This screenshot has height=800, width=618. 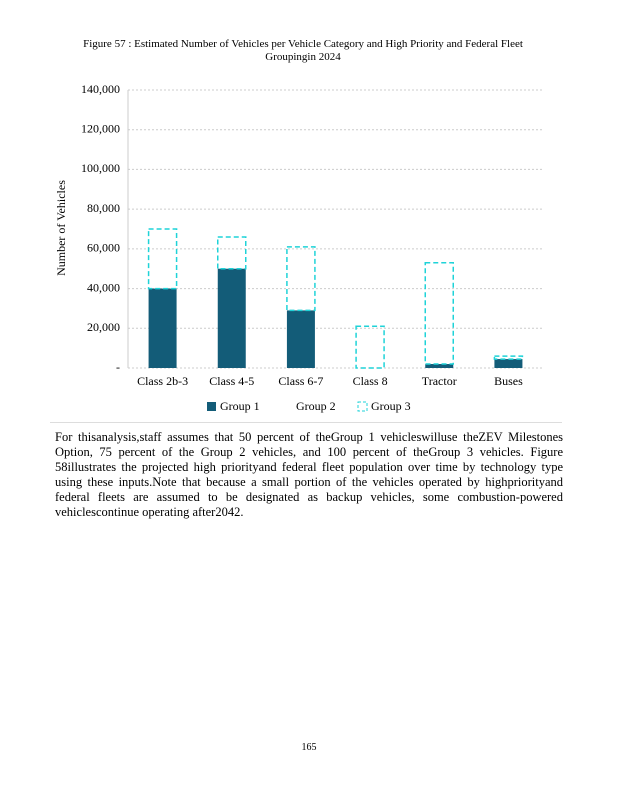 What do you see at coordinates (103, 327) in the screenshot?
I see `y-tick-label: 20,000` at bounding box center [103, 327].